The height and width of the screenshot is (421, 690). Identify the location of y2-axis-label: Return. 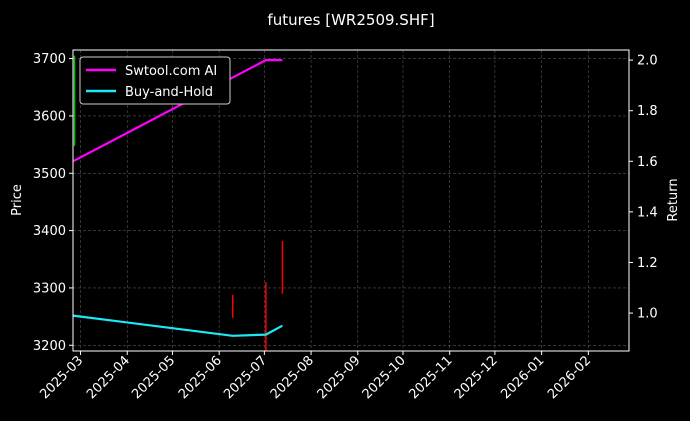
(673, 199).